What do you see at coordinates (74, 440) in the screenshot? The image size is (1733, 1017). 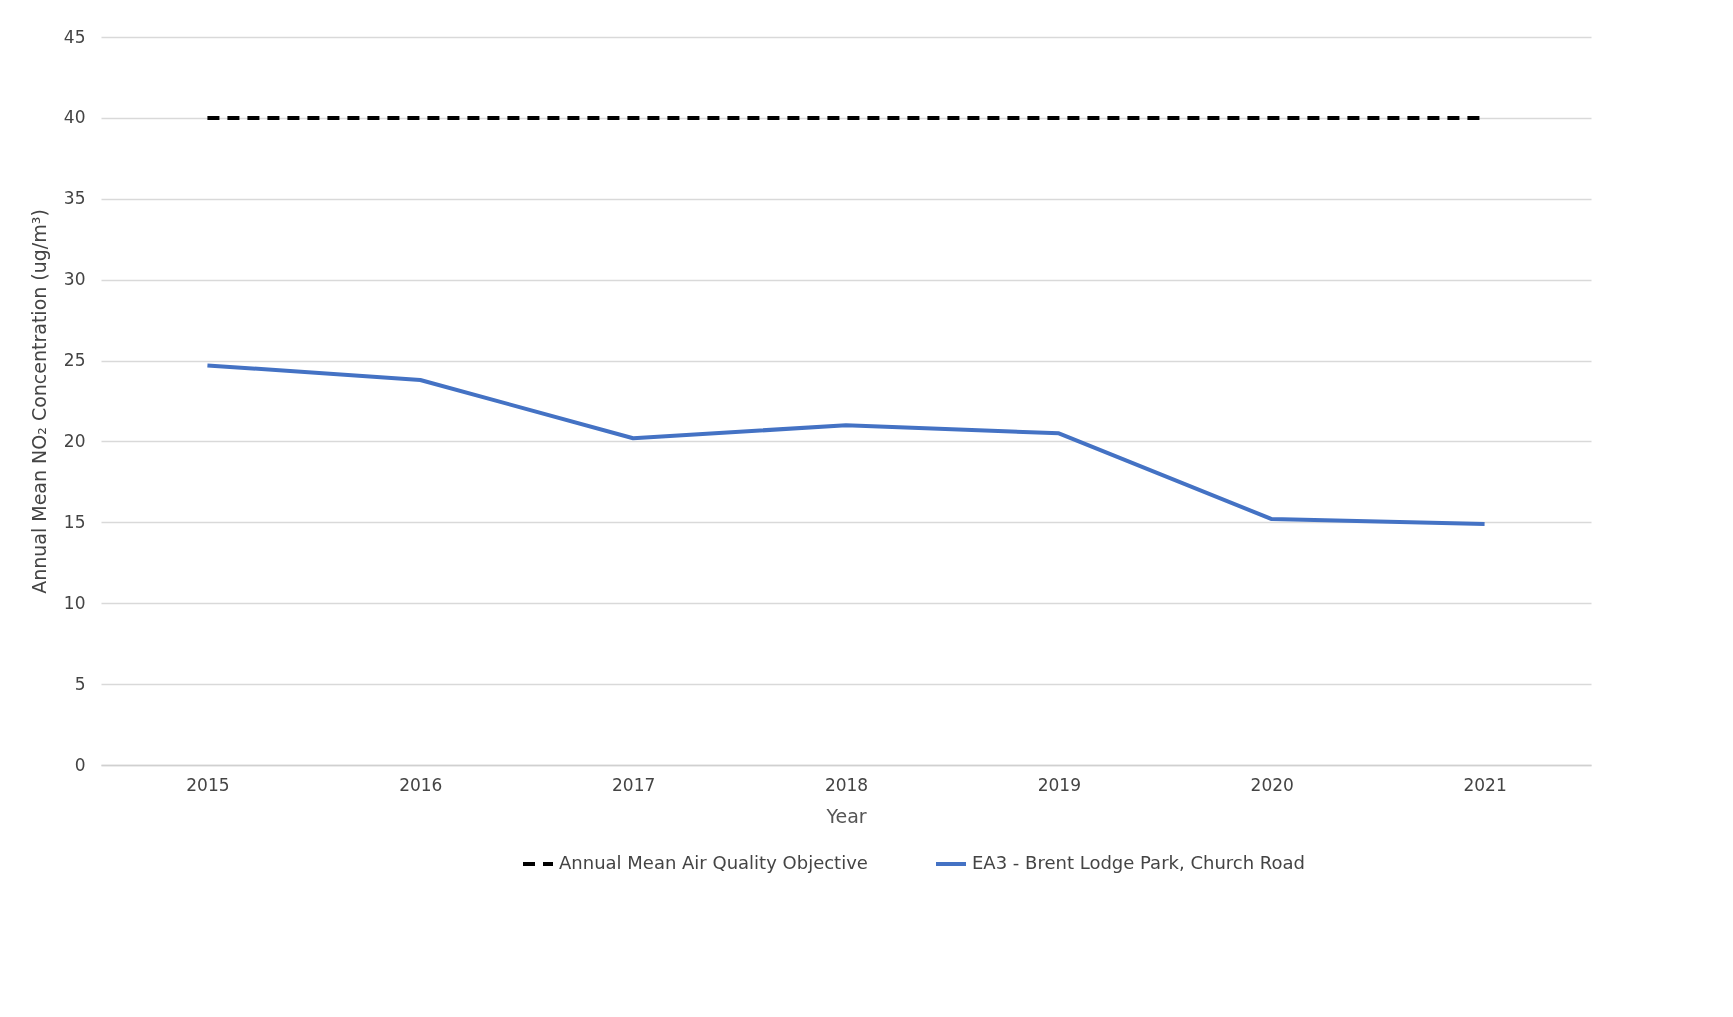 I see `y-tick-label: 20` at bounding box center [74, 440].